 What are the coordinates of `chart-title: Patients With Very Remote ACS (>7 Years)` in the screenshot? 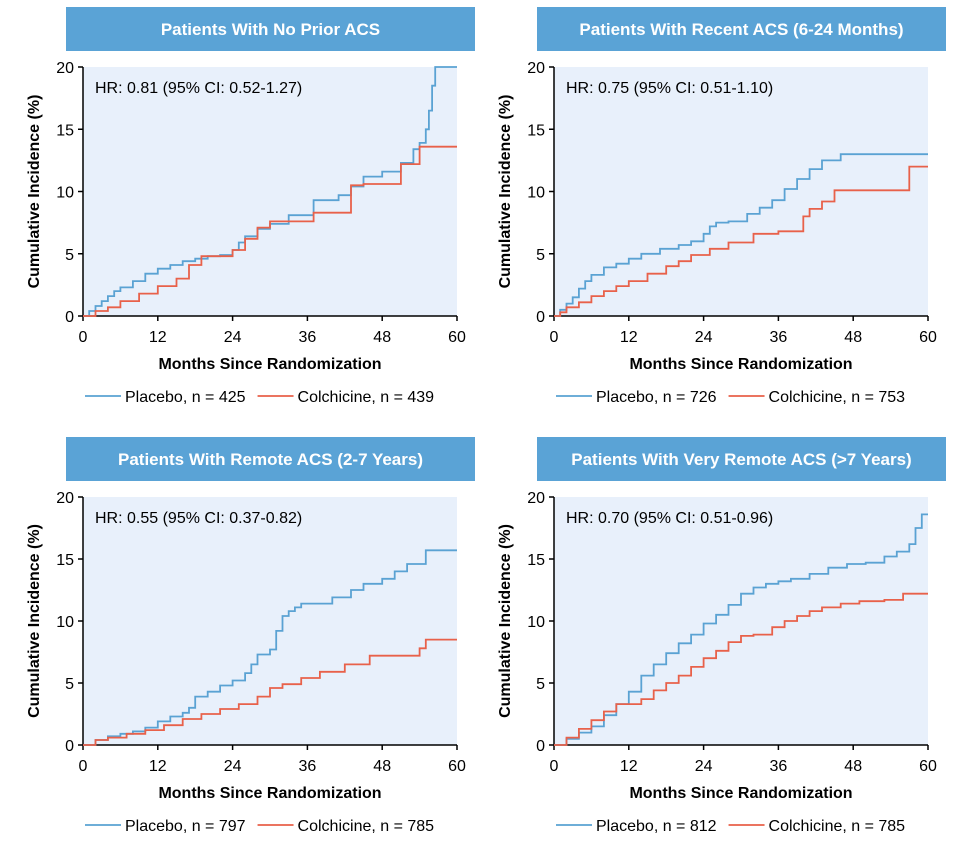 It's located at (741, 459).